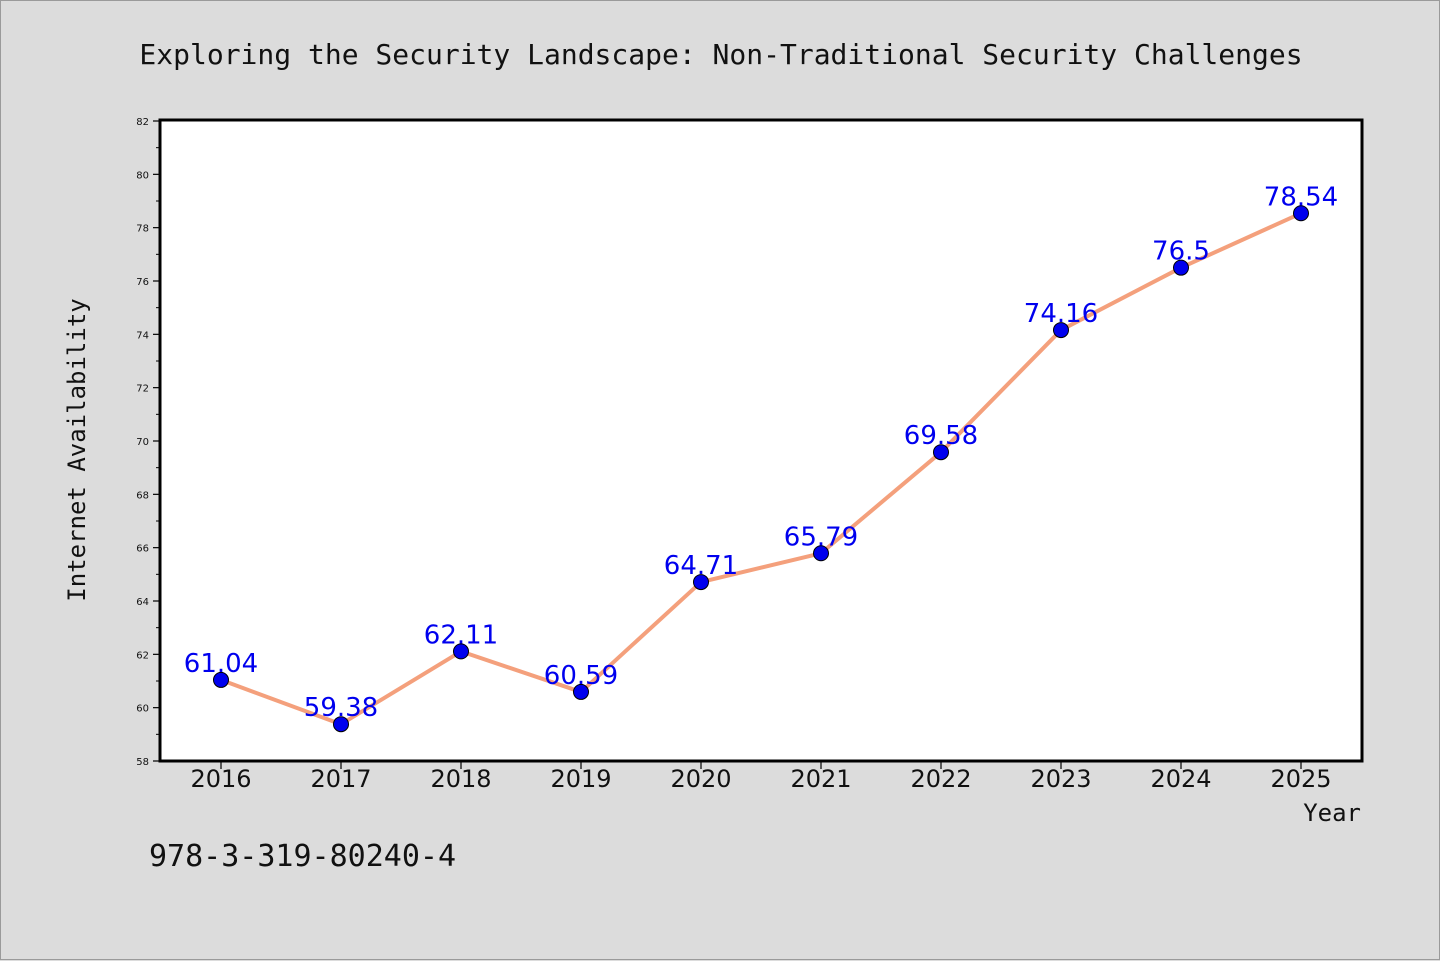 This screenshot has height=961, width=1440. What do you see at coordinates (1060, 779) in the screenshot?
I see `x-tick-label: 2023` at bounding box center [1060, 779].